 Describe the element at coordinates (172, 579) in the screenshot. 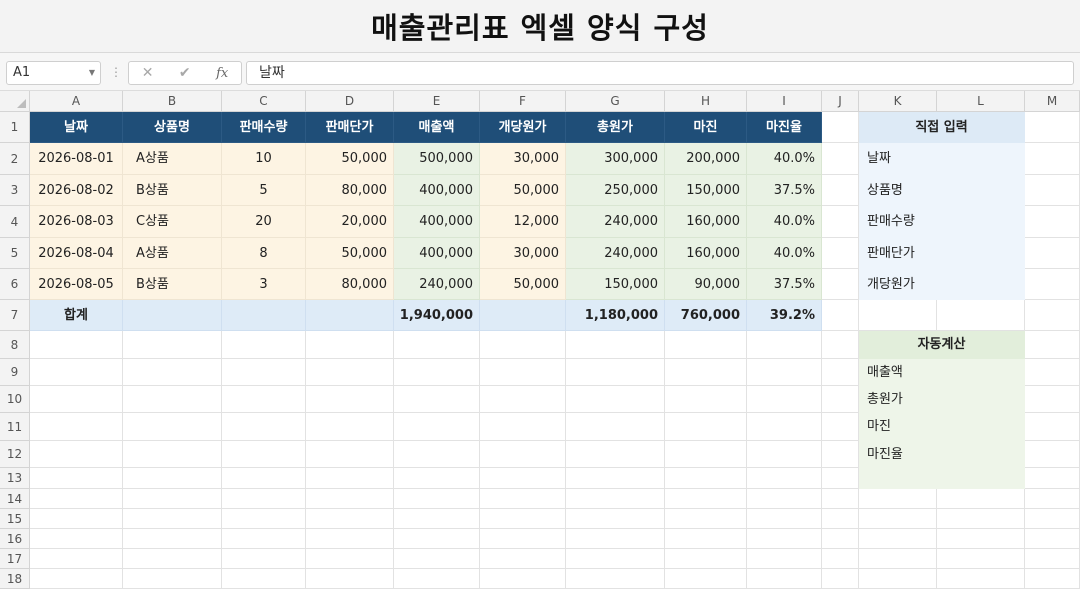

I see `cell-b18` at that location.